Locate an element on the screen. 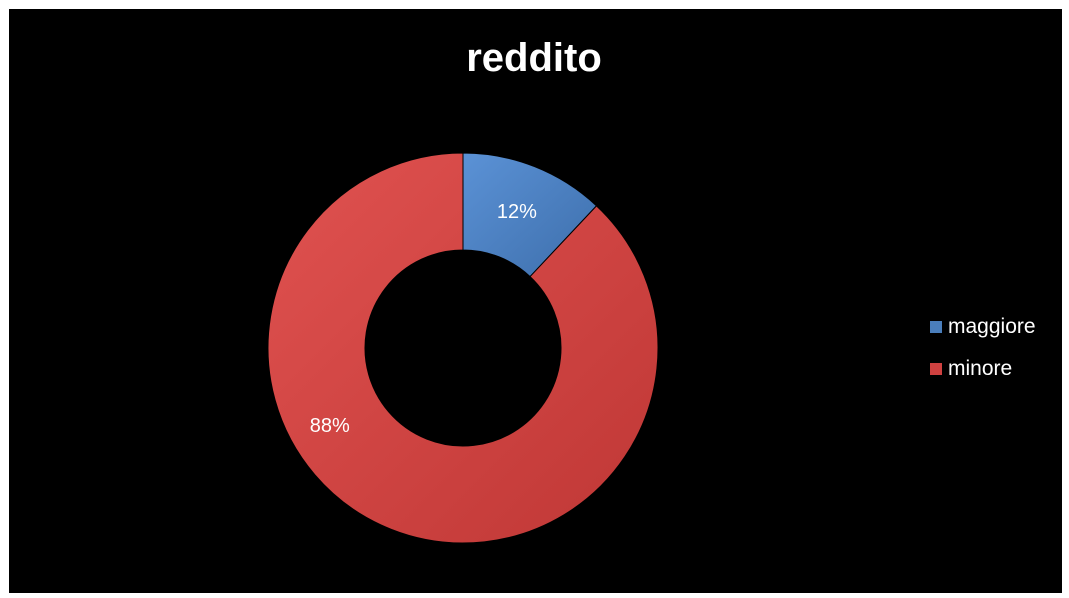  legend-item-maggiore: maggiore is located at coordinates (983, 326).